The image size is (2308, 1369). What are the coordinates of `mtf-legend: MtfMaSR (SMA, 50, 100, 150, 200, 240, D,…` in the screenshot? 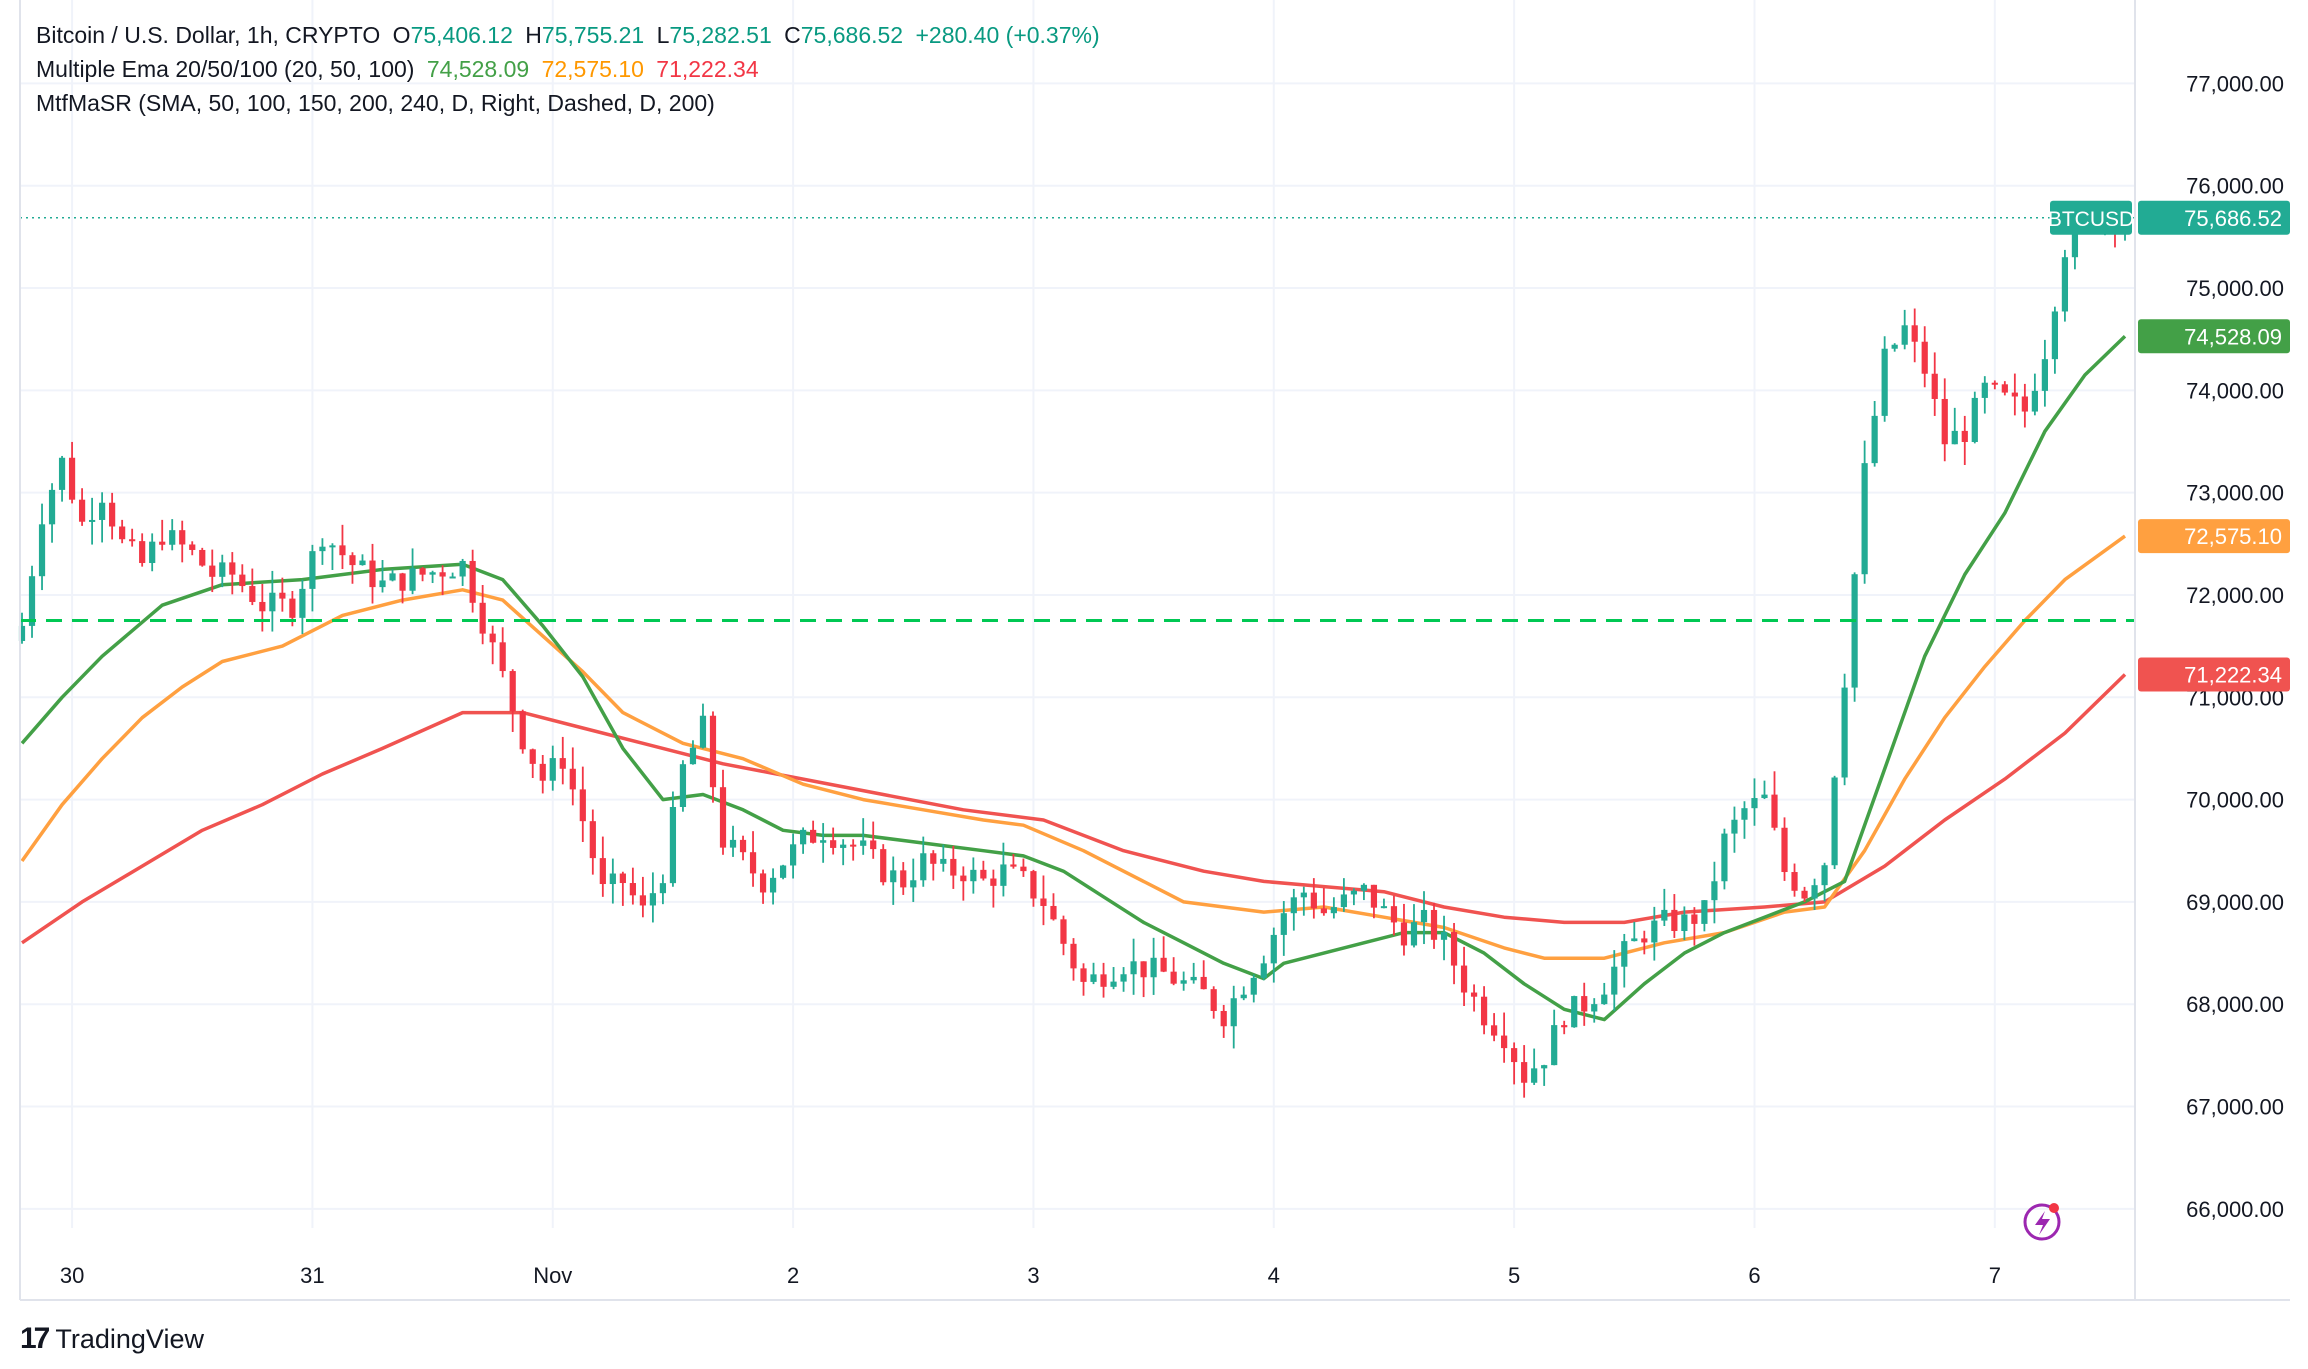 It's located at (378, 103).